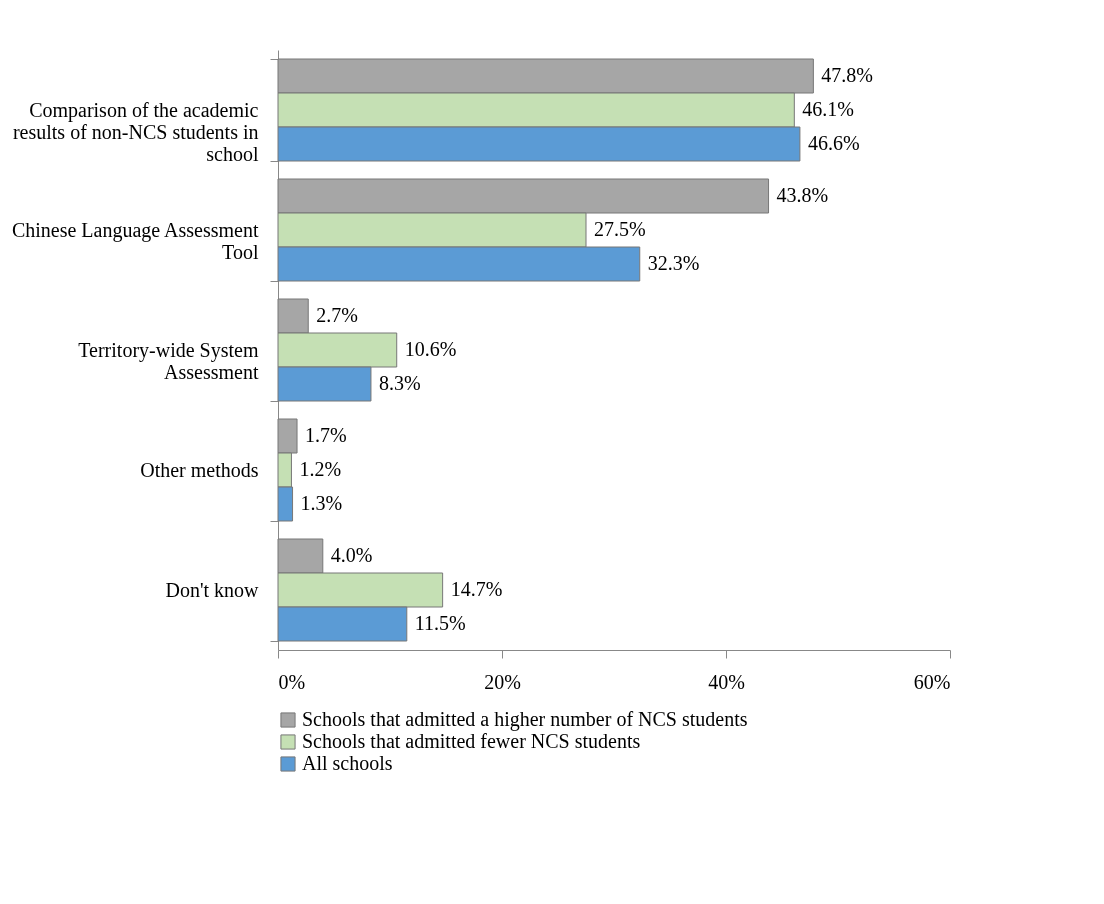 This screenshot has width=1104, height=904. What do you see at coordinates (135, 240) in the screenshot?
I see `y-tick-label: Chinese Language Assessment Tool` at bounding box center [135, 240].